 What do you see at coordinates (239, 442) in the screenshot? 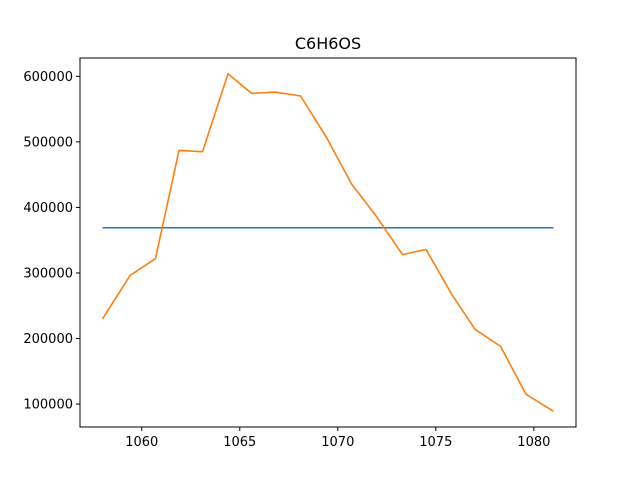
I see `x-tick-label: 1065` at bounding box center [239, 442].